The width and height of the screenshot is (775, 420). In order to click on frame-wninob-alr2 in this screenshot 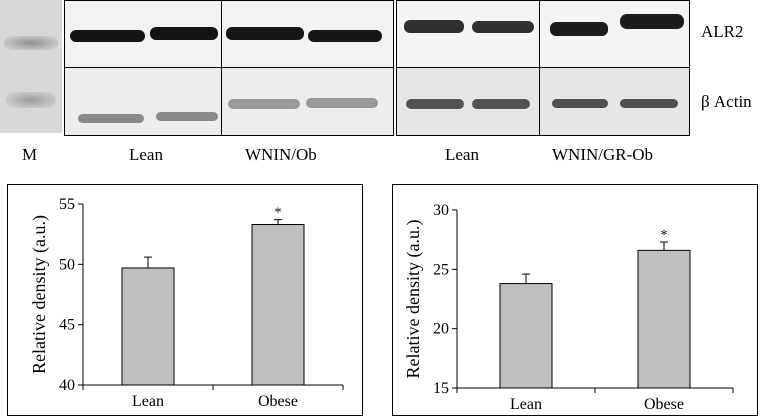, I will do `click(307, 34)`.